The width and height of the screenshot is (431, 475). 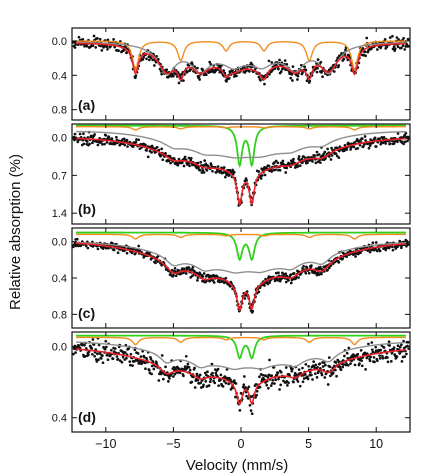 I want to click on panel-label: (a), so click(x=86, y=105).